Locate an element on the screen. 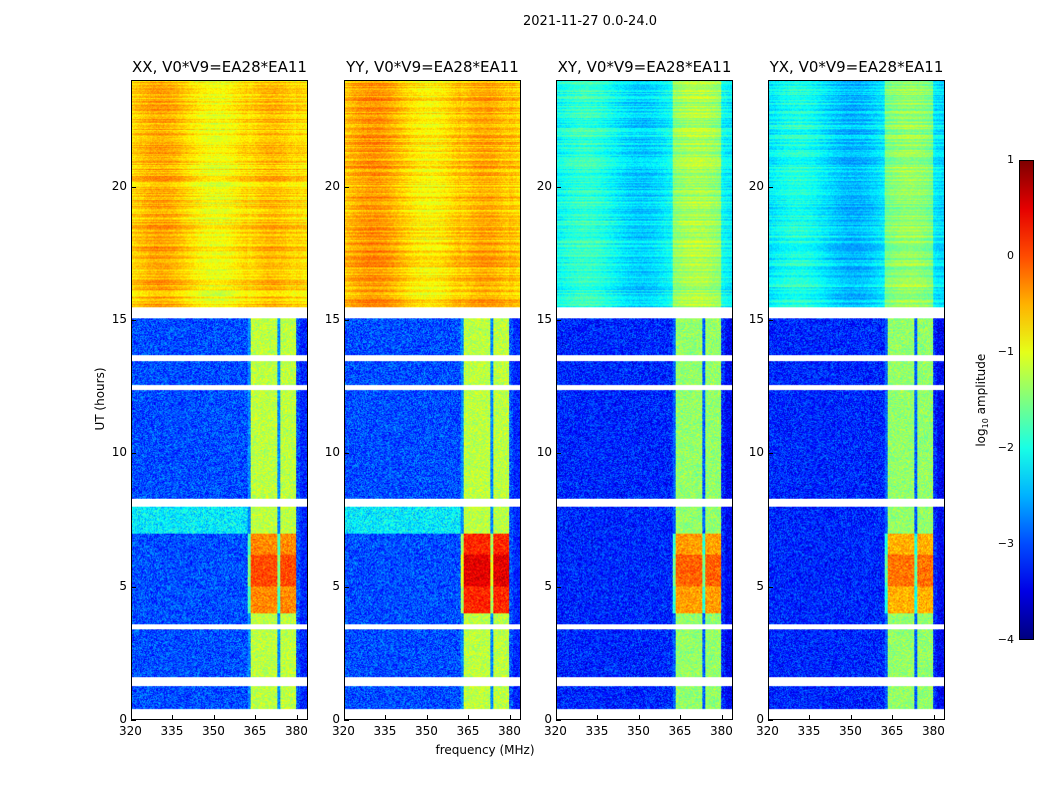  heatmap-yy is located at coordinates (432, 400).